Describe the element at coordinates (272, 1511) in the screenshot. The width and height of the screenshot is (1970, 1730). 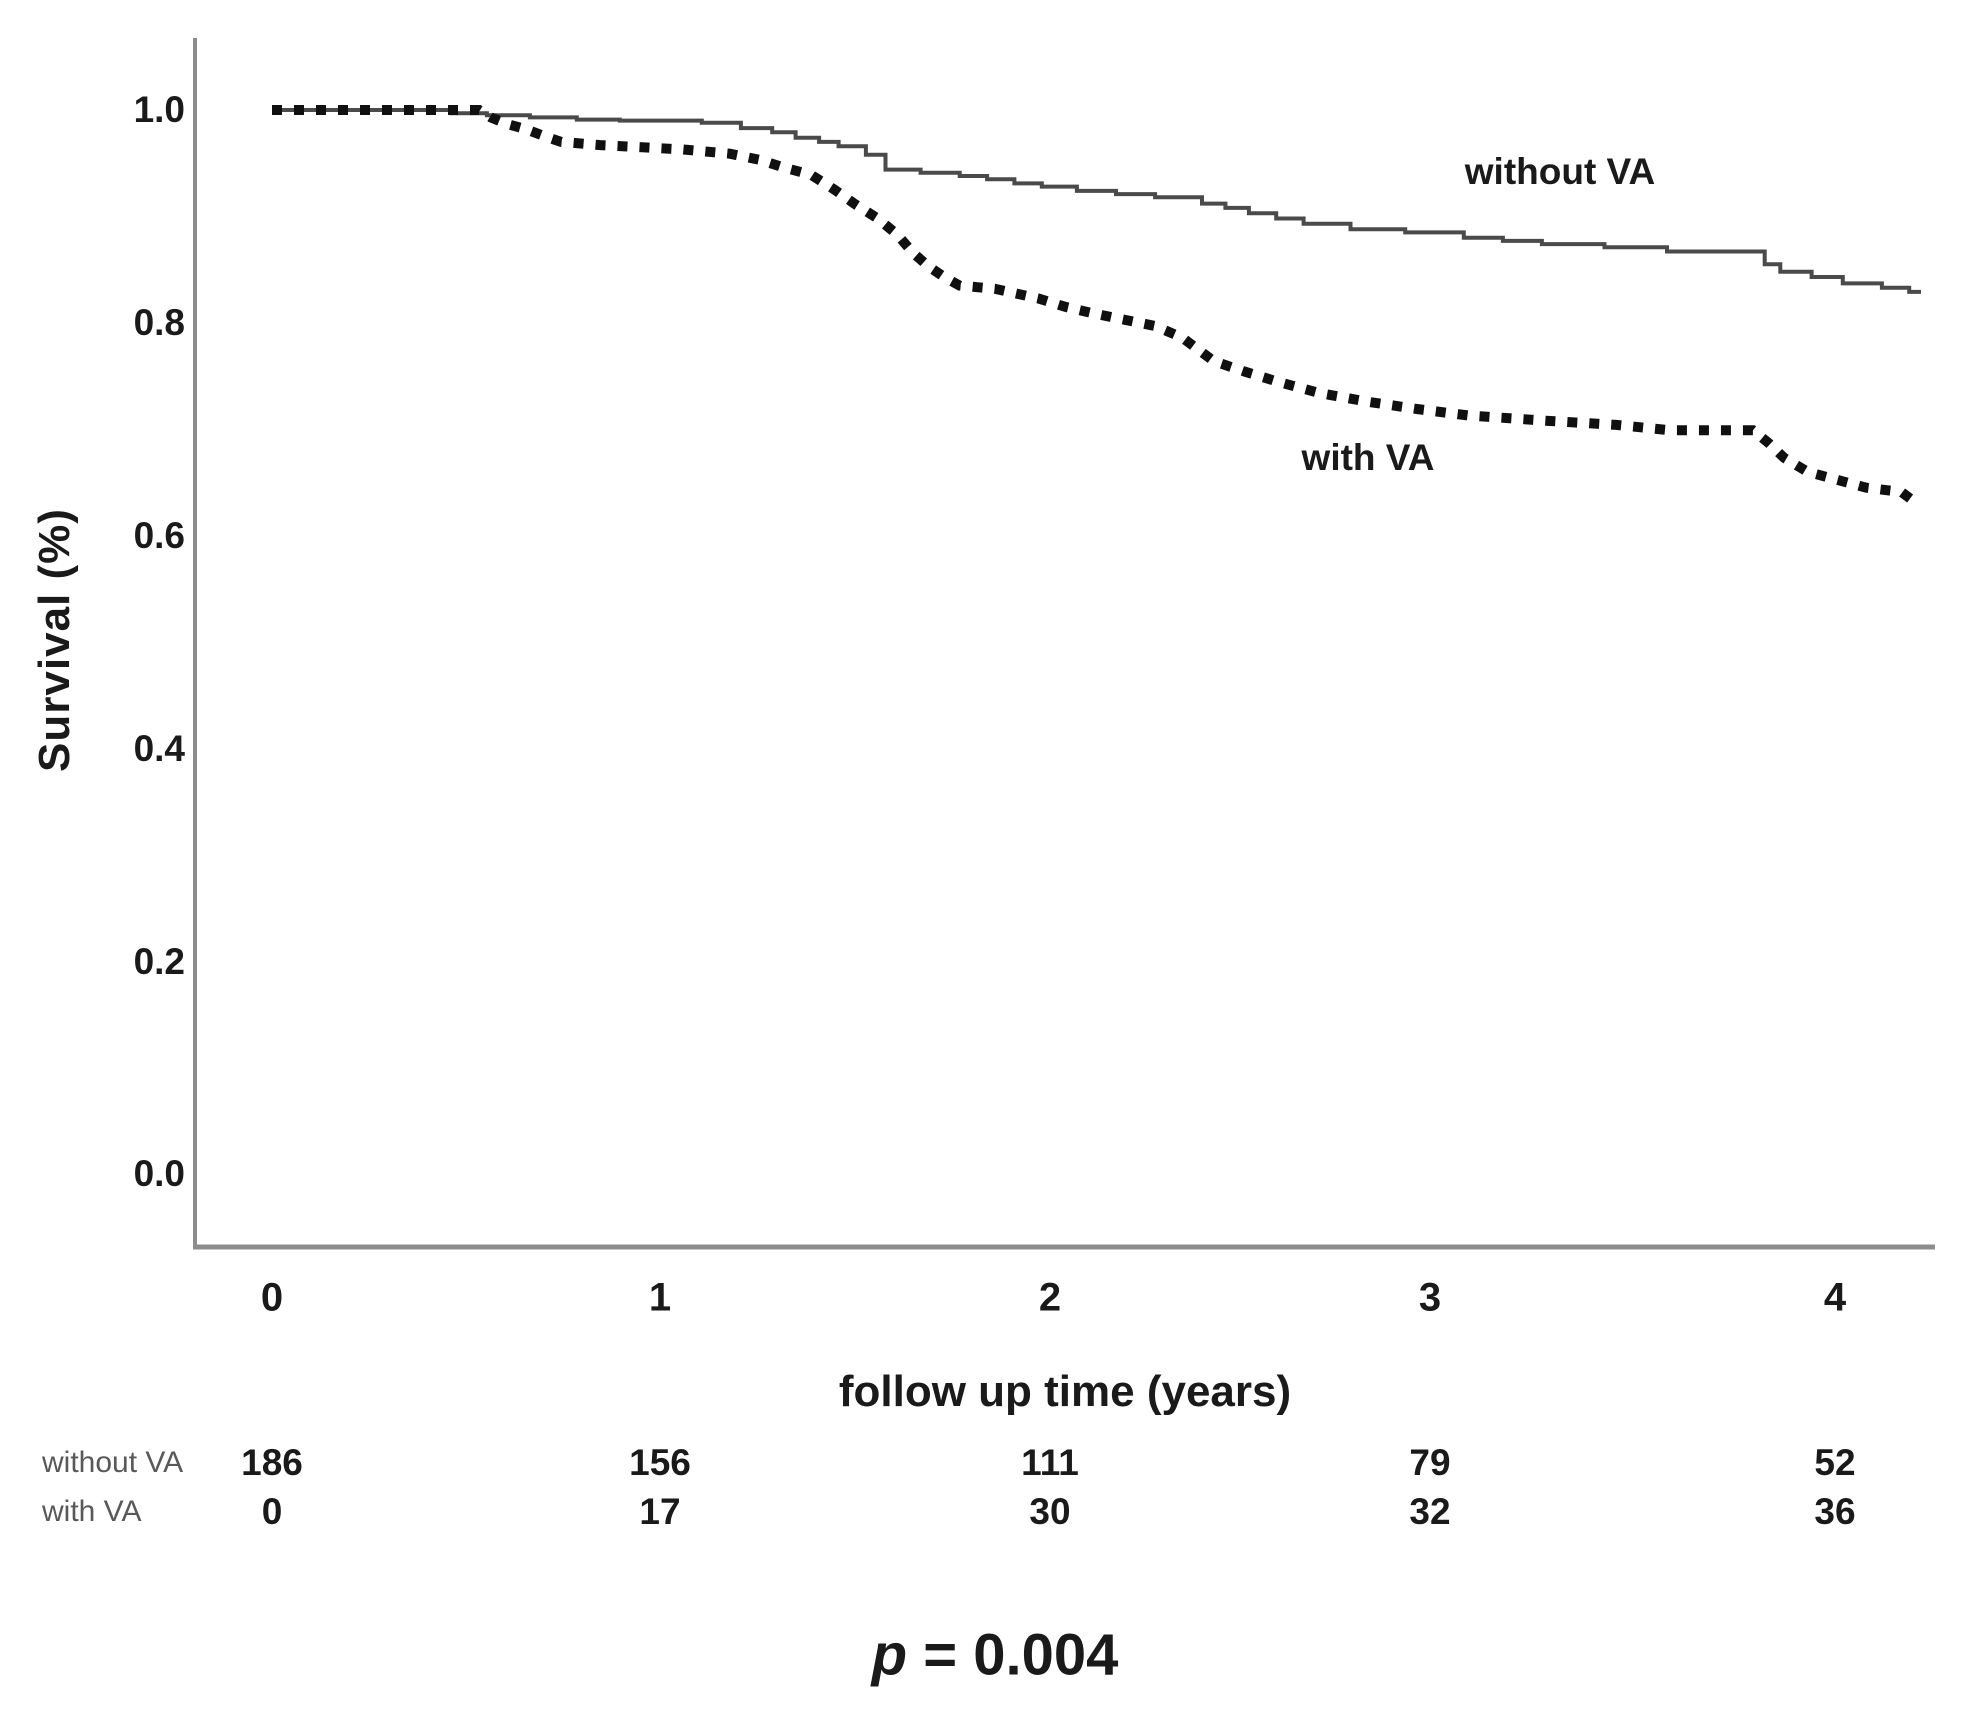
I see `risk-count: 0` at that location.